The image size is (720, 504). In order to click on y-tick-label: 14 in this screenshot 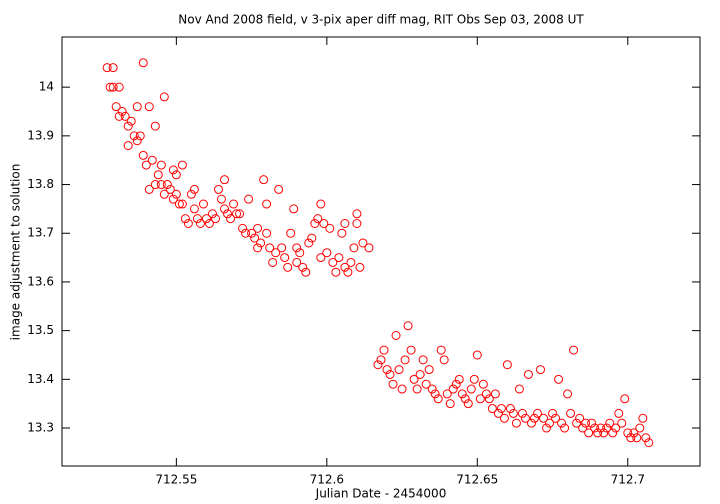, I will do `click(46, 87)`.